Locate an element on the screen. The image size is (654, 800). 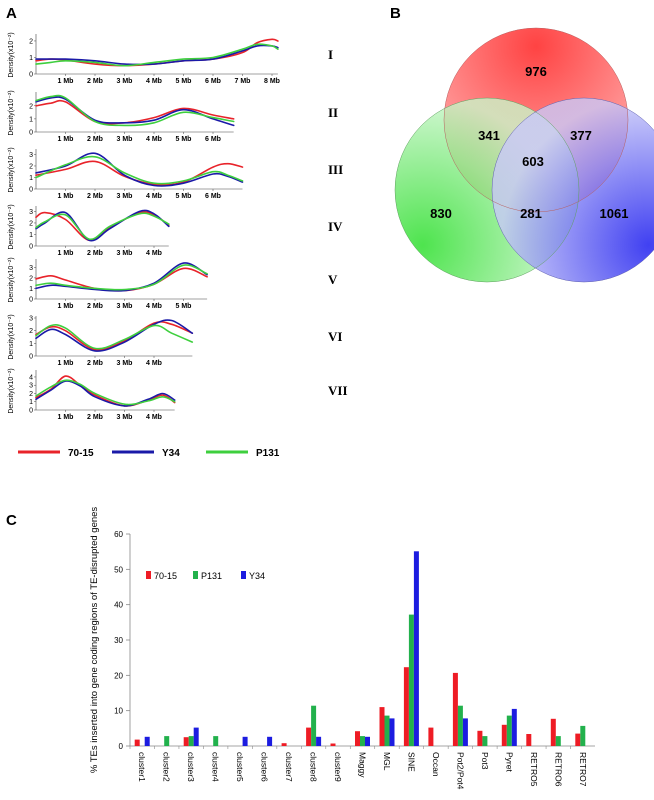
venn-set-blue is located at coordinates (573, 190).